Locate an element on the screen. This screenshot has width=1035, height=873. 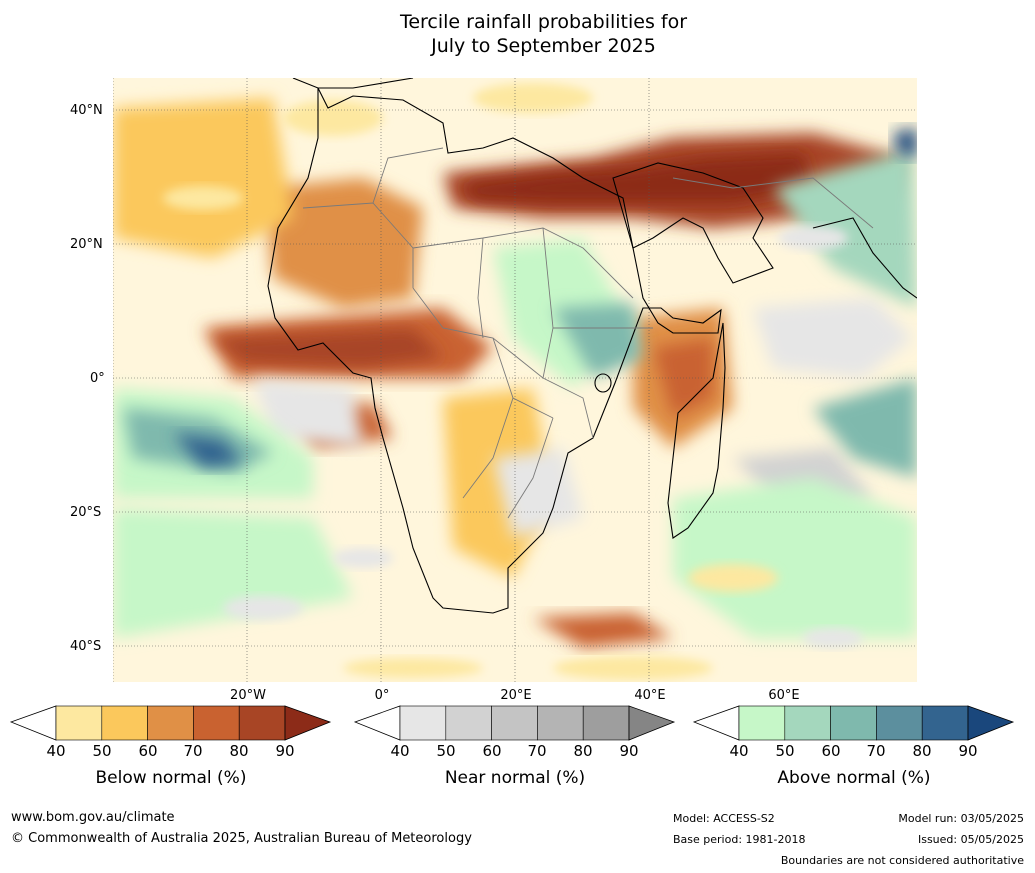
near-tick: 80 is located at coordinates (583, 751).